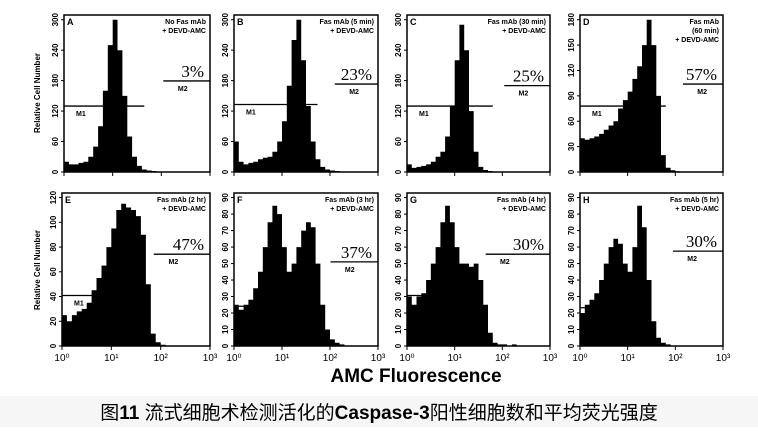 The image size is (758, 443). What do you see at coordinates (517, 22) in the screenshot?
I see `legend-text: Fas mAb (30 min)` at bounding box center [517, 22].